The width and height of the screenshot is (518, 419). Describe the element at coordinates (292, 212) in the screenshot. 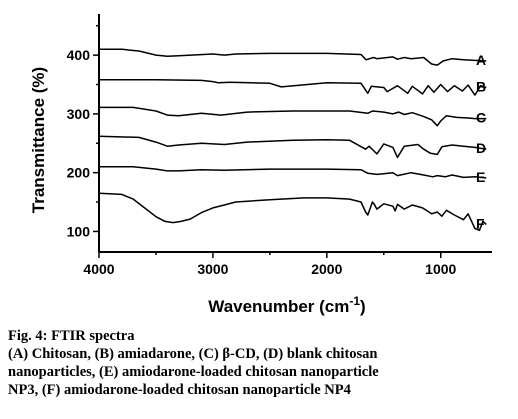

I see `series-line-f` at that location.